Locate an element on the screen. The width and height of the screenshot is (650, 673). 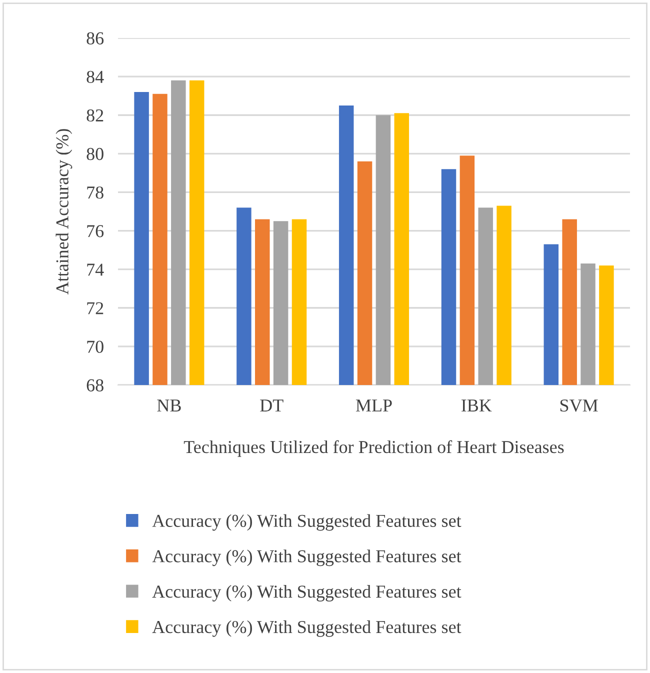
y-tick-label: 72 is located at coordinates (95, 308).